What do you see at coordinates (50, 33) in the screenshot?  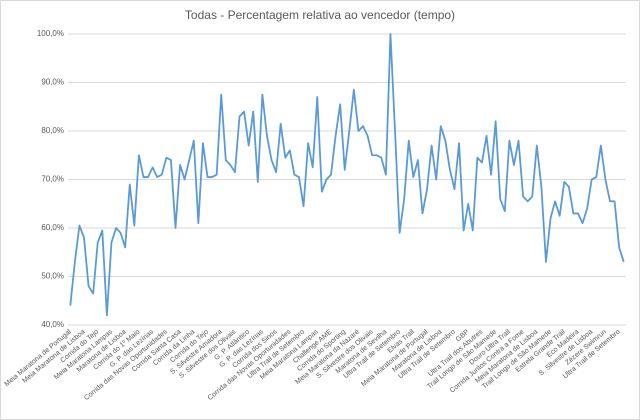 I see `y-tick-label: 100,0%` at bounding box center [50, 33].